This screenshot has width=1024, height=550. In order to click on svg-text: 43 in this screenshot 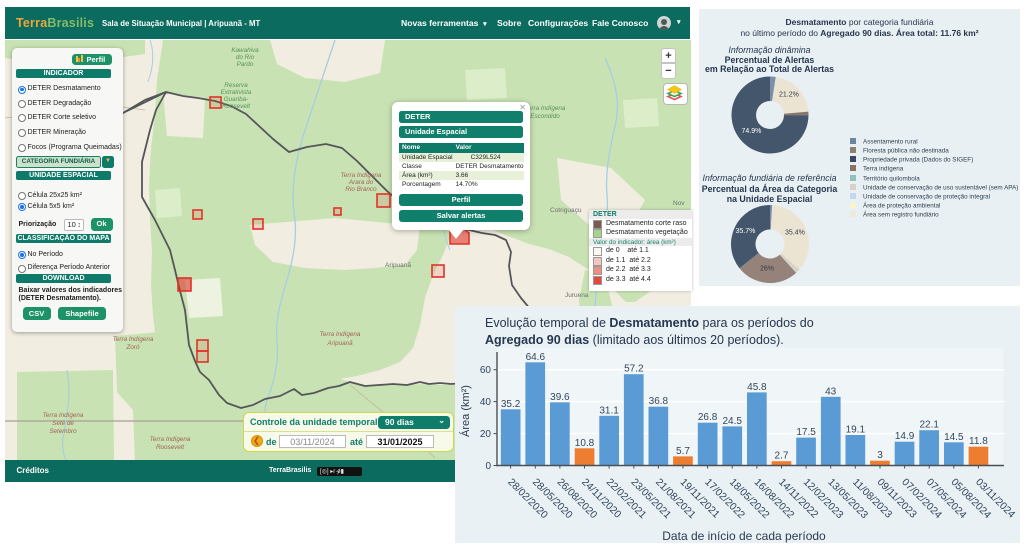, I will do `click(831, 391)`.